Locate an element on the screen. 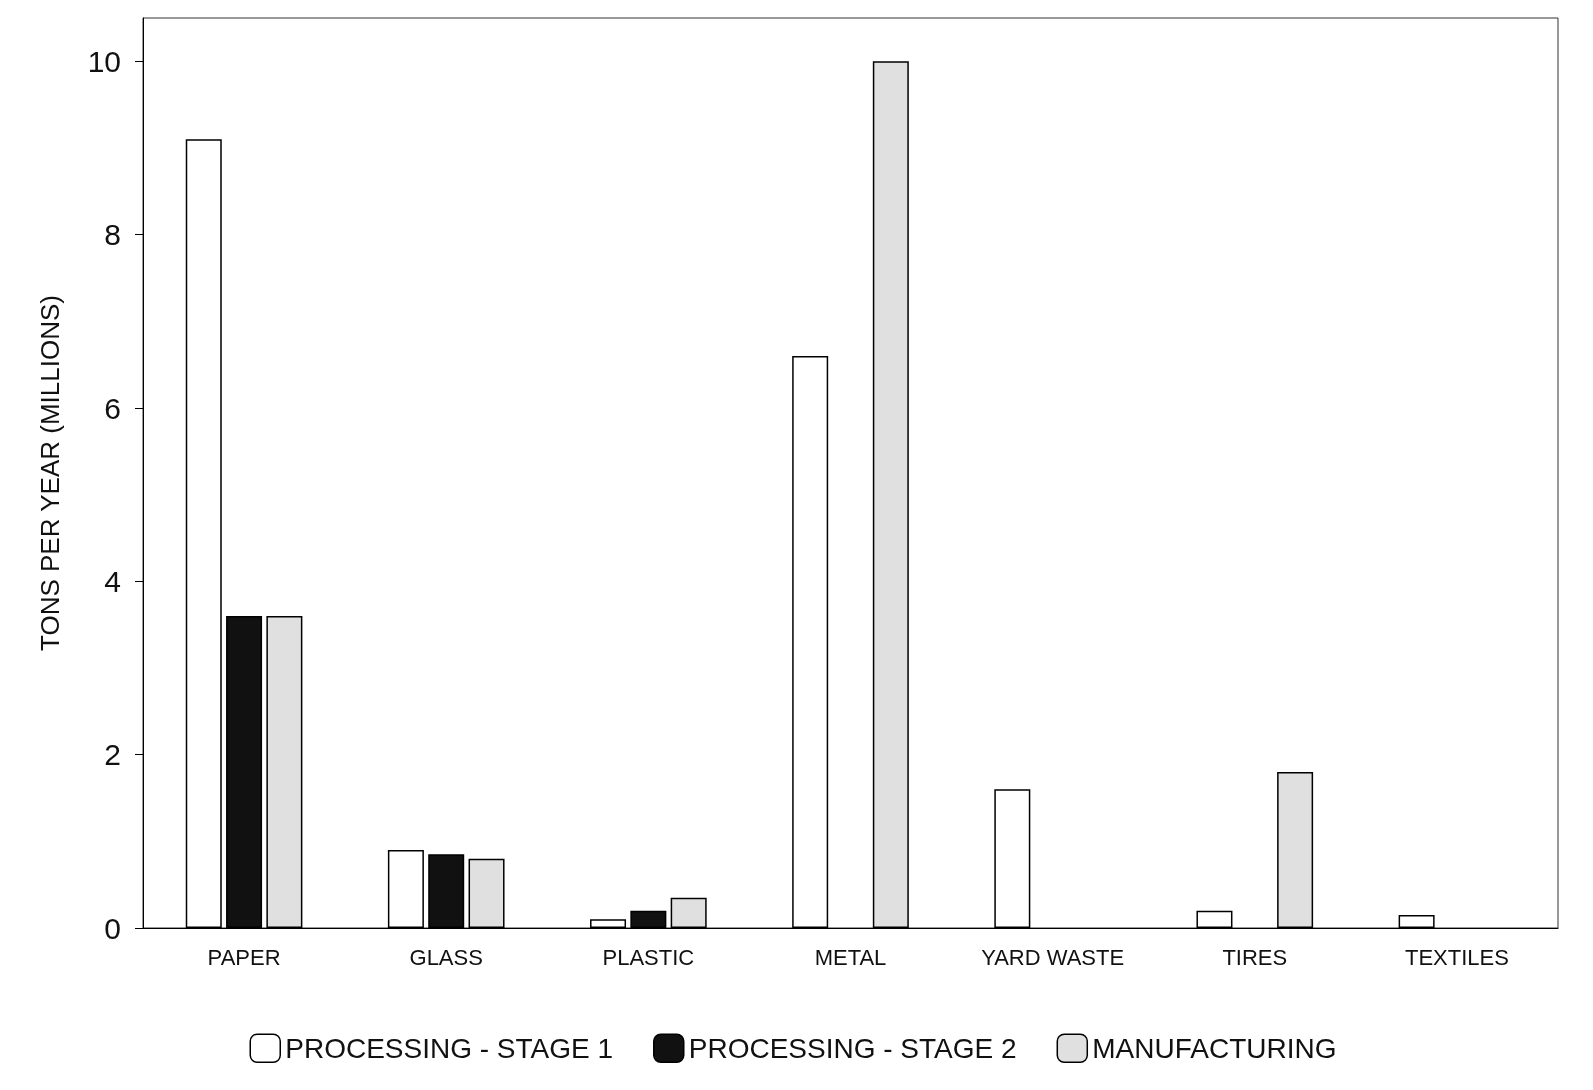 The width and height of the screenshot is (1593, 1090). y-tick-label: 10 is located at coordinates (104, 61).